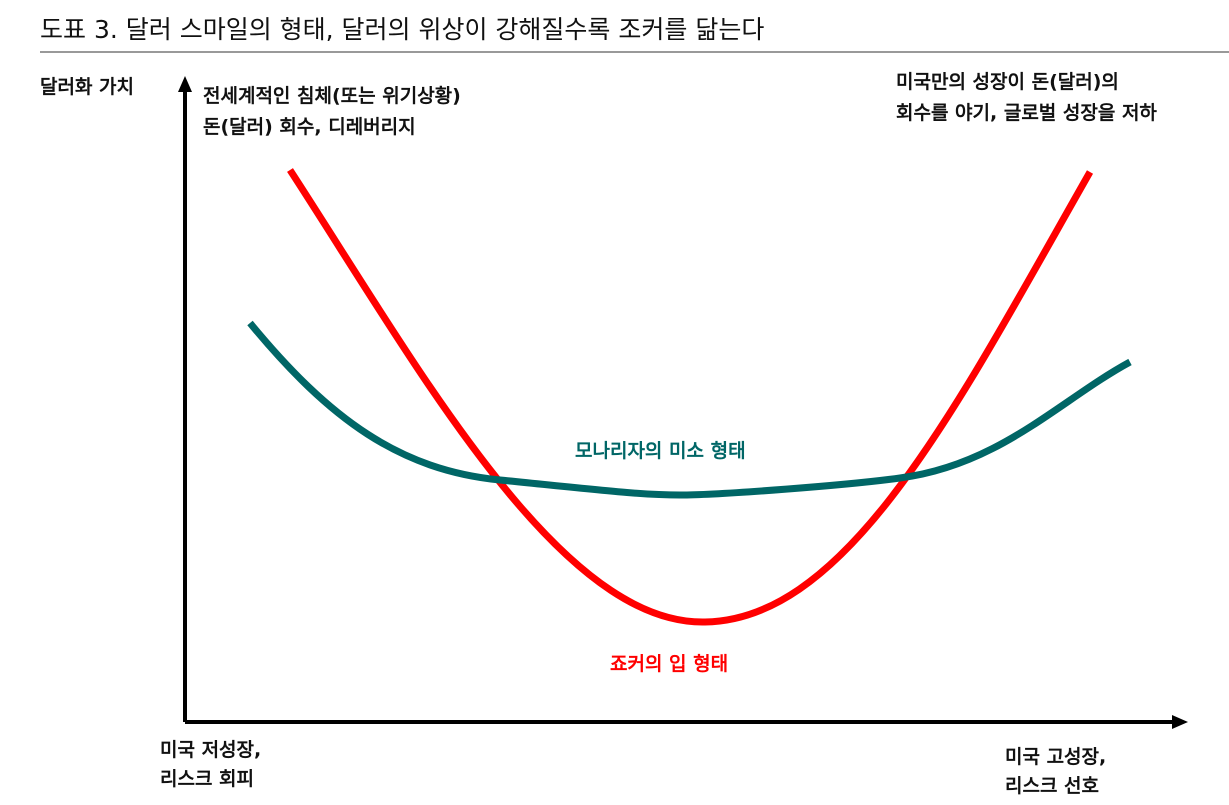  What do you see at coordinates (210, 750) in the screenshot?
I see `x-axis-label: 미국 저성장,` at bounding box center [210, 750].